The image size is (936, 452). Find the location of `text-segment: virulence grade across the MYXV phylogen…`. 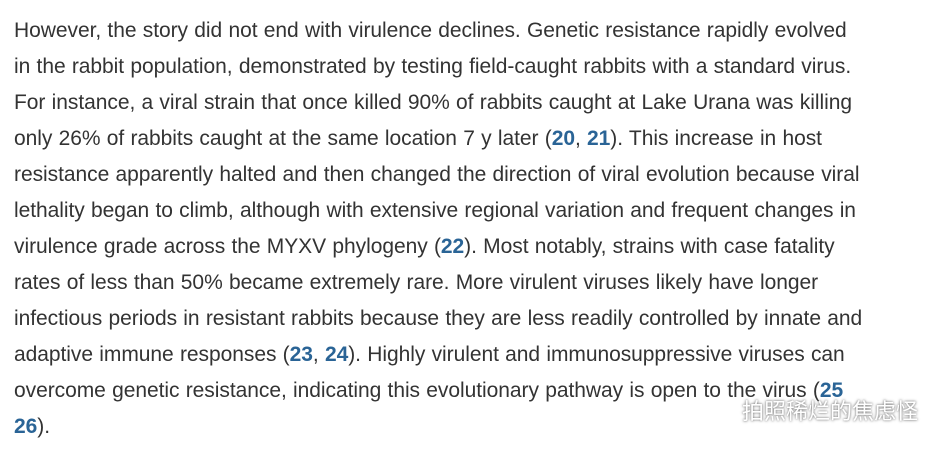

text-segment: virulence grade across the MYXV phylogen… is located at coordinates (227, 246).